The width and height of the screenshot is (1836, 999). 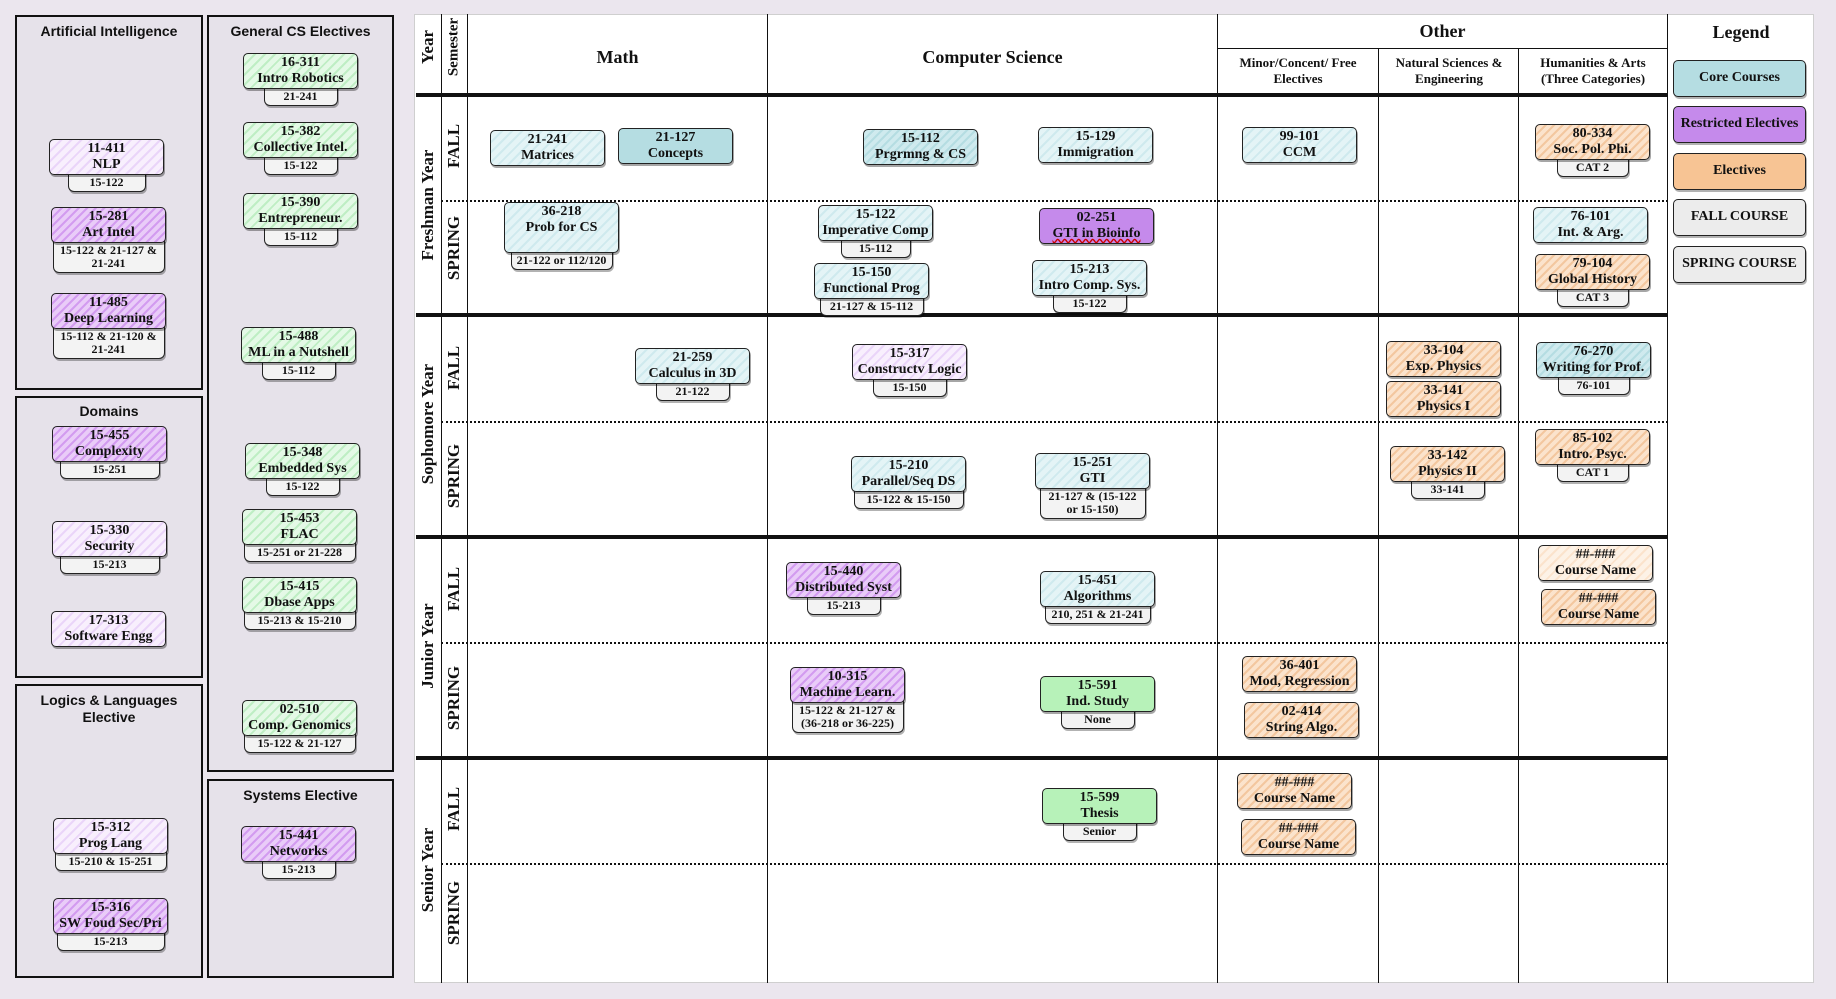 What do you see at coordinates (1592, 438) in the screenshot?
I see `course-number: 85-102` at bounding box center [1592, 438].